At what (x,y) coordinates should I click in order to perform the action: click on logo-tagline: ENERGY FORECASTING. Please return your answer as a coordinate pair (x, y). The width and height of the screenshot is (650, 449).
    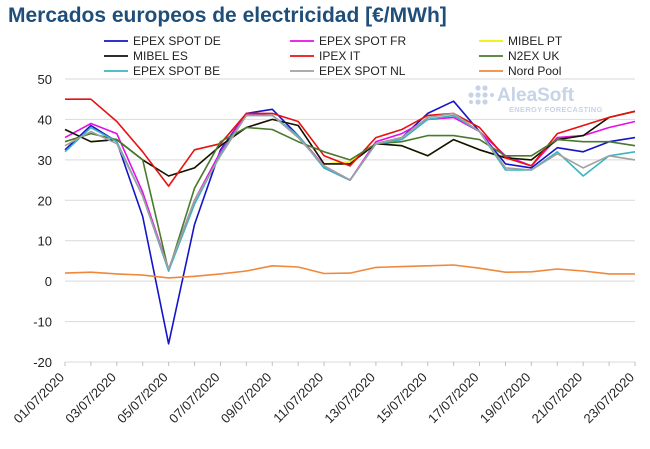
    Looking at the image, I should click on (556, 109).